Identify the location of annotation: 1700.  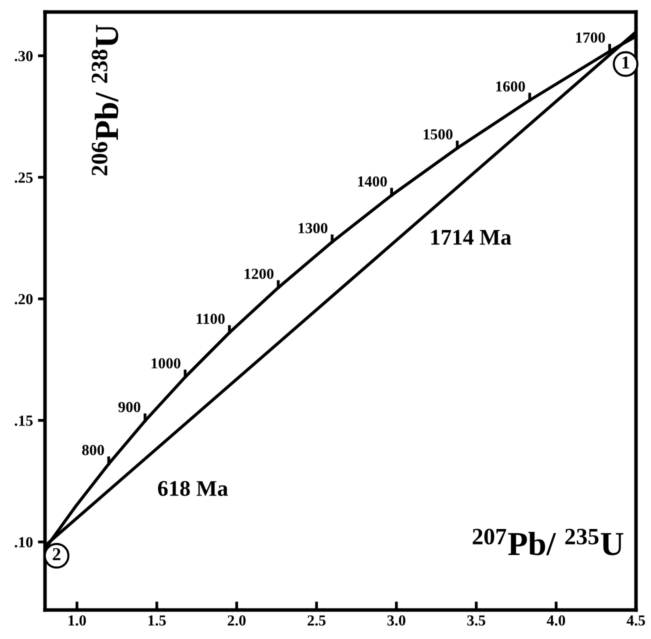
(590, 37).